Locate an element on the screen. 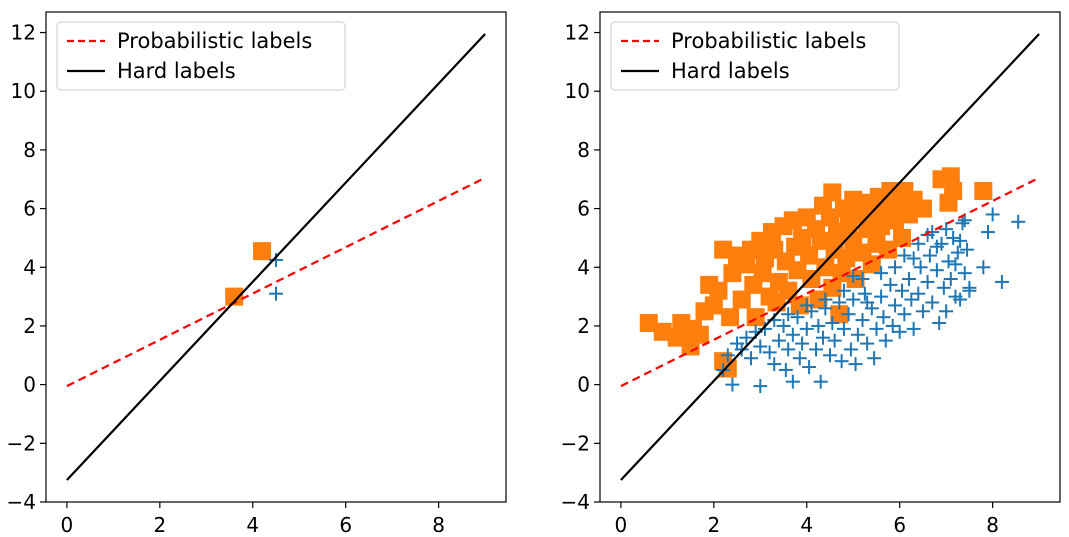 Image resolution: width=1069 pixels, height=537 pixels. x-tick-label: 2 is located at coordinates (713, 525).